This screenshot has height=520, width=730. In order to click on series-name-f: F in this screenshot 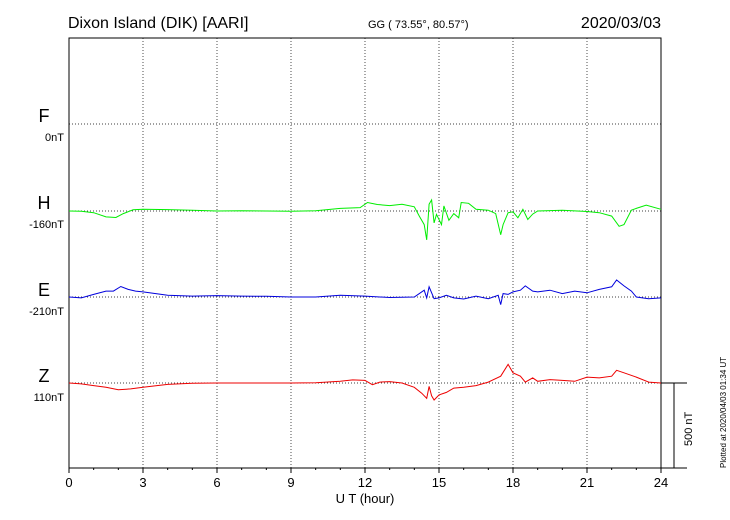, I will do `click(44, 116)`.